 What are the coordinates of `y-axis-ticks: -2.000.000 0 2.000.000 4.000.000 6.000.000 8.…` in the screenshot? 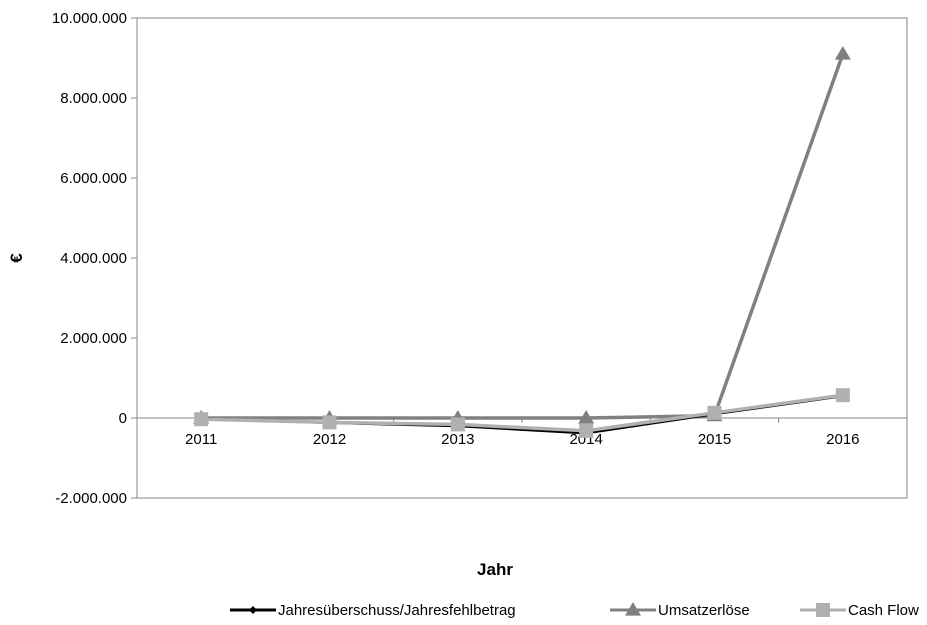 It's located at (94, 258).